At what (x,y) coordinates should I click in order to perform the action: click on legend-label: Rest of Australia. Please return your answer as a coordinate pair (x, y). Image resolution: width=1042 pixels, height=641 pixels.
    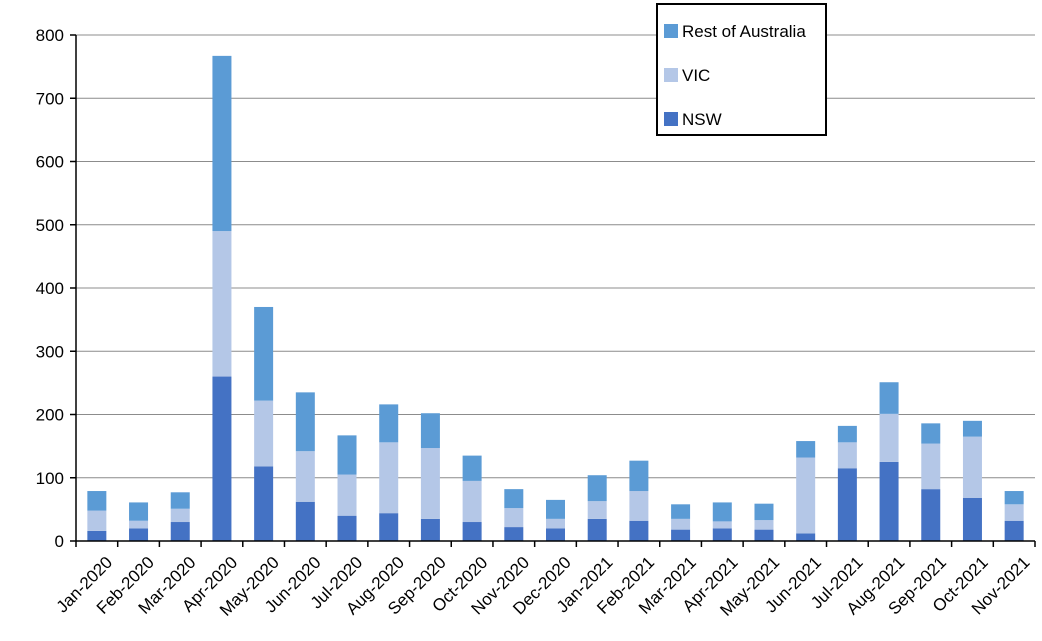
    Looking at the image, I should click on (744, 31).